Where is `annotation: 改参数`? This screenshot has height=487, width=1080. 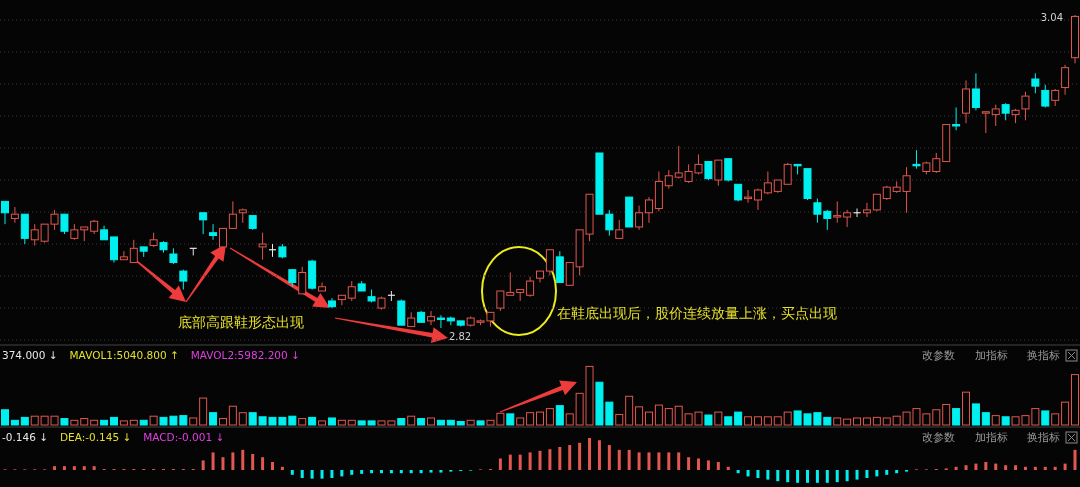 annotation: 改参数 is located at coordinates (938, 437).